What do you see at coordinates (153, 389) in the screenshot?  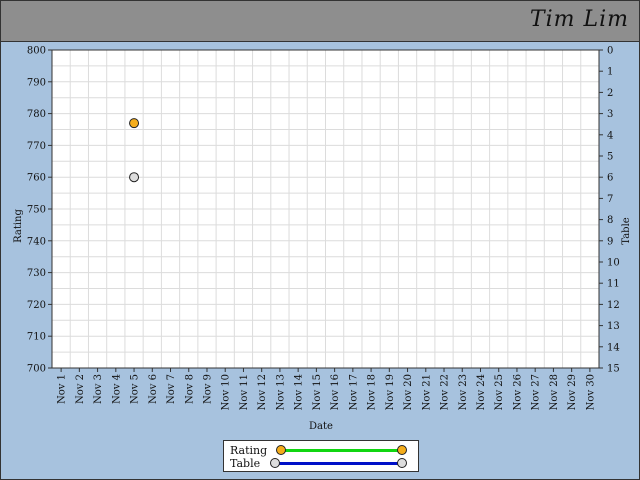 I see `x-tick-label: Nov 6` at bounding box center [153, 389].